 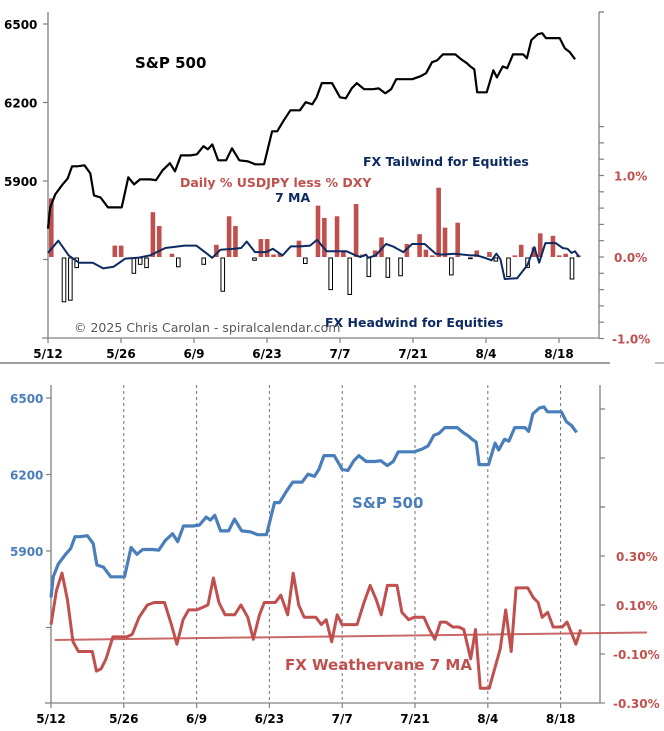 What do you see at coordinates (314, 259) in the screenshot?
I see `fx-7ma-line` at bounding box center [314, 259].